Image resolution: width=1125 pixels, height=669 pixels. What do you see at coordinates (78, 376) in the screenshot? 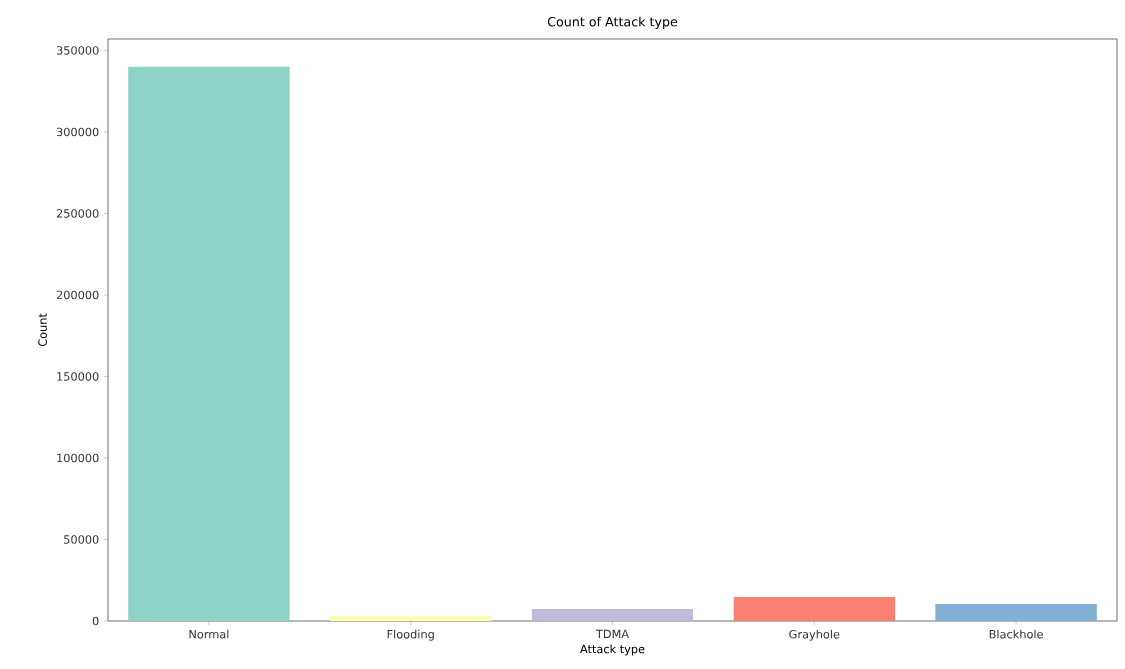
I see `y-tick-label: 150000` at bounding box center [78, 376].